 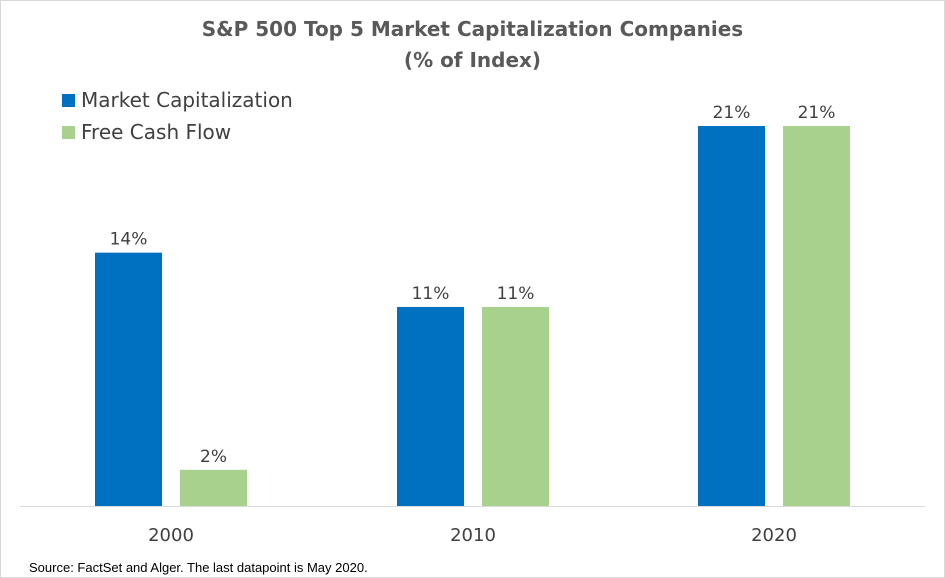 What do you see at coordinates (156, 132) in the screenshot?
I see `legend-label-free-cash-flow: Free Cash Flow` at bounding box center [156, 132].